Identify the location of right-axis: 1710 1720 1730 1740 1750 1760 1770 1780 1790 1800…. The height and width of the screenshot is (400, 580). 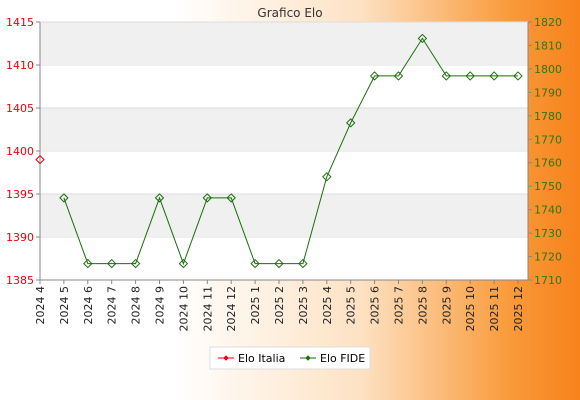
(544, 151).